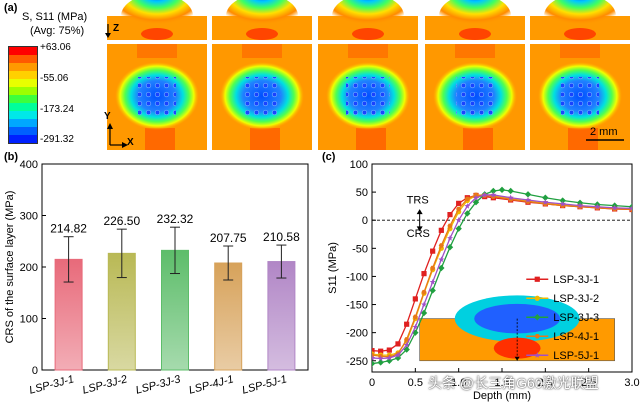  What do you see at coordinates (121, 221) in the screenshot?
I see `value-label: 226.50` at bounding box center [121, 221].